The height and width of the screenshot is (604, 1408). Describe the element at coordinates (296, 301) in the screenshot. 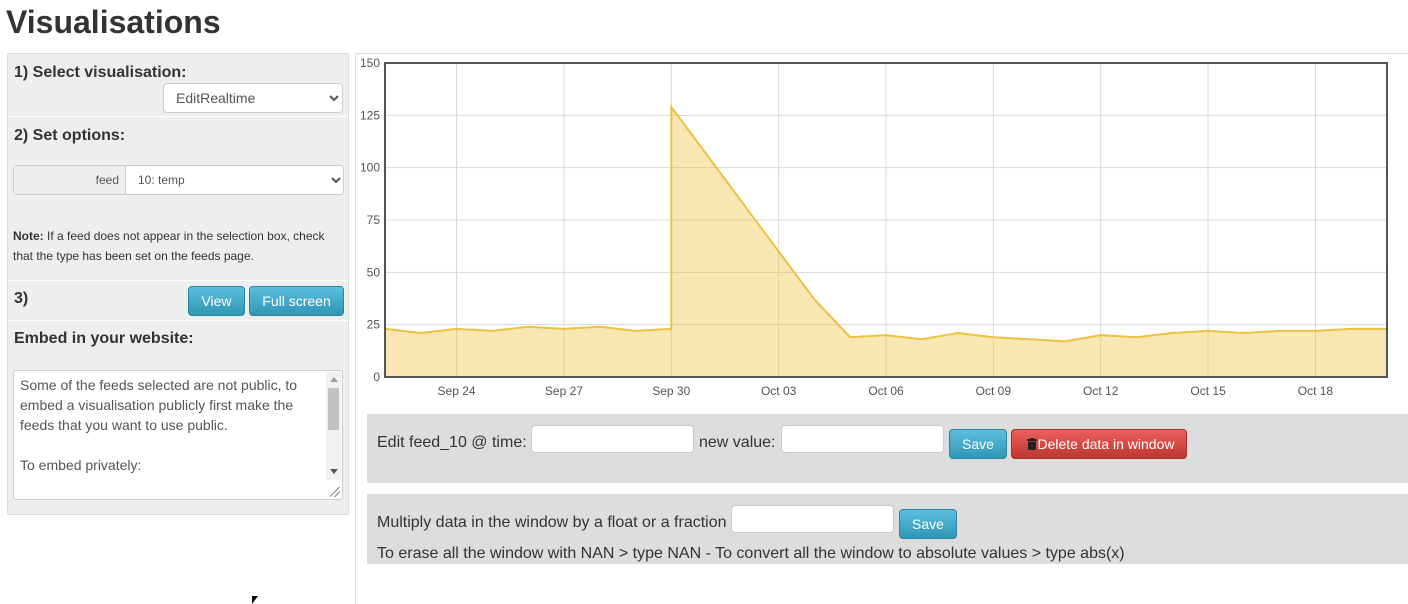

I see `full-screen-button: Full screen` at that location.